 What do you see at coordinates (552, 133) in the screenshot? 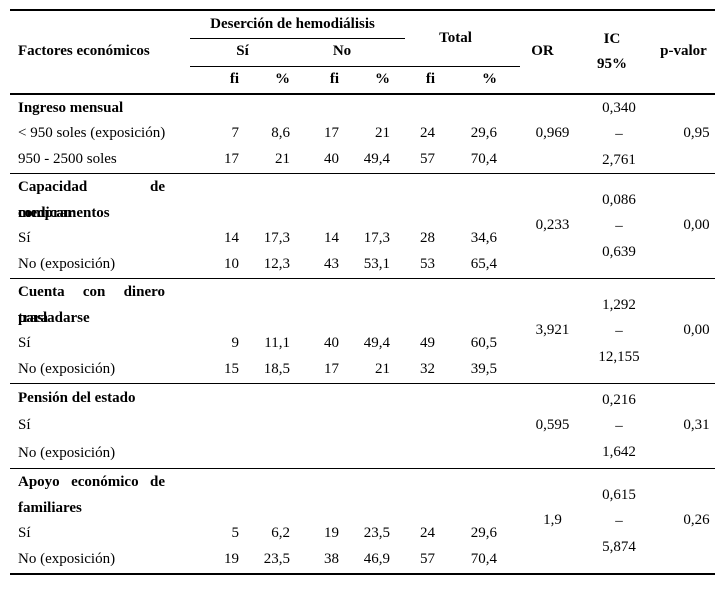
I see `cell-or: 0,969` at bounding box center [552, 133].